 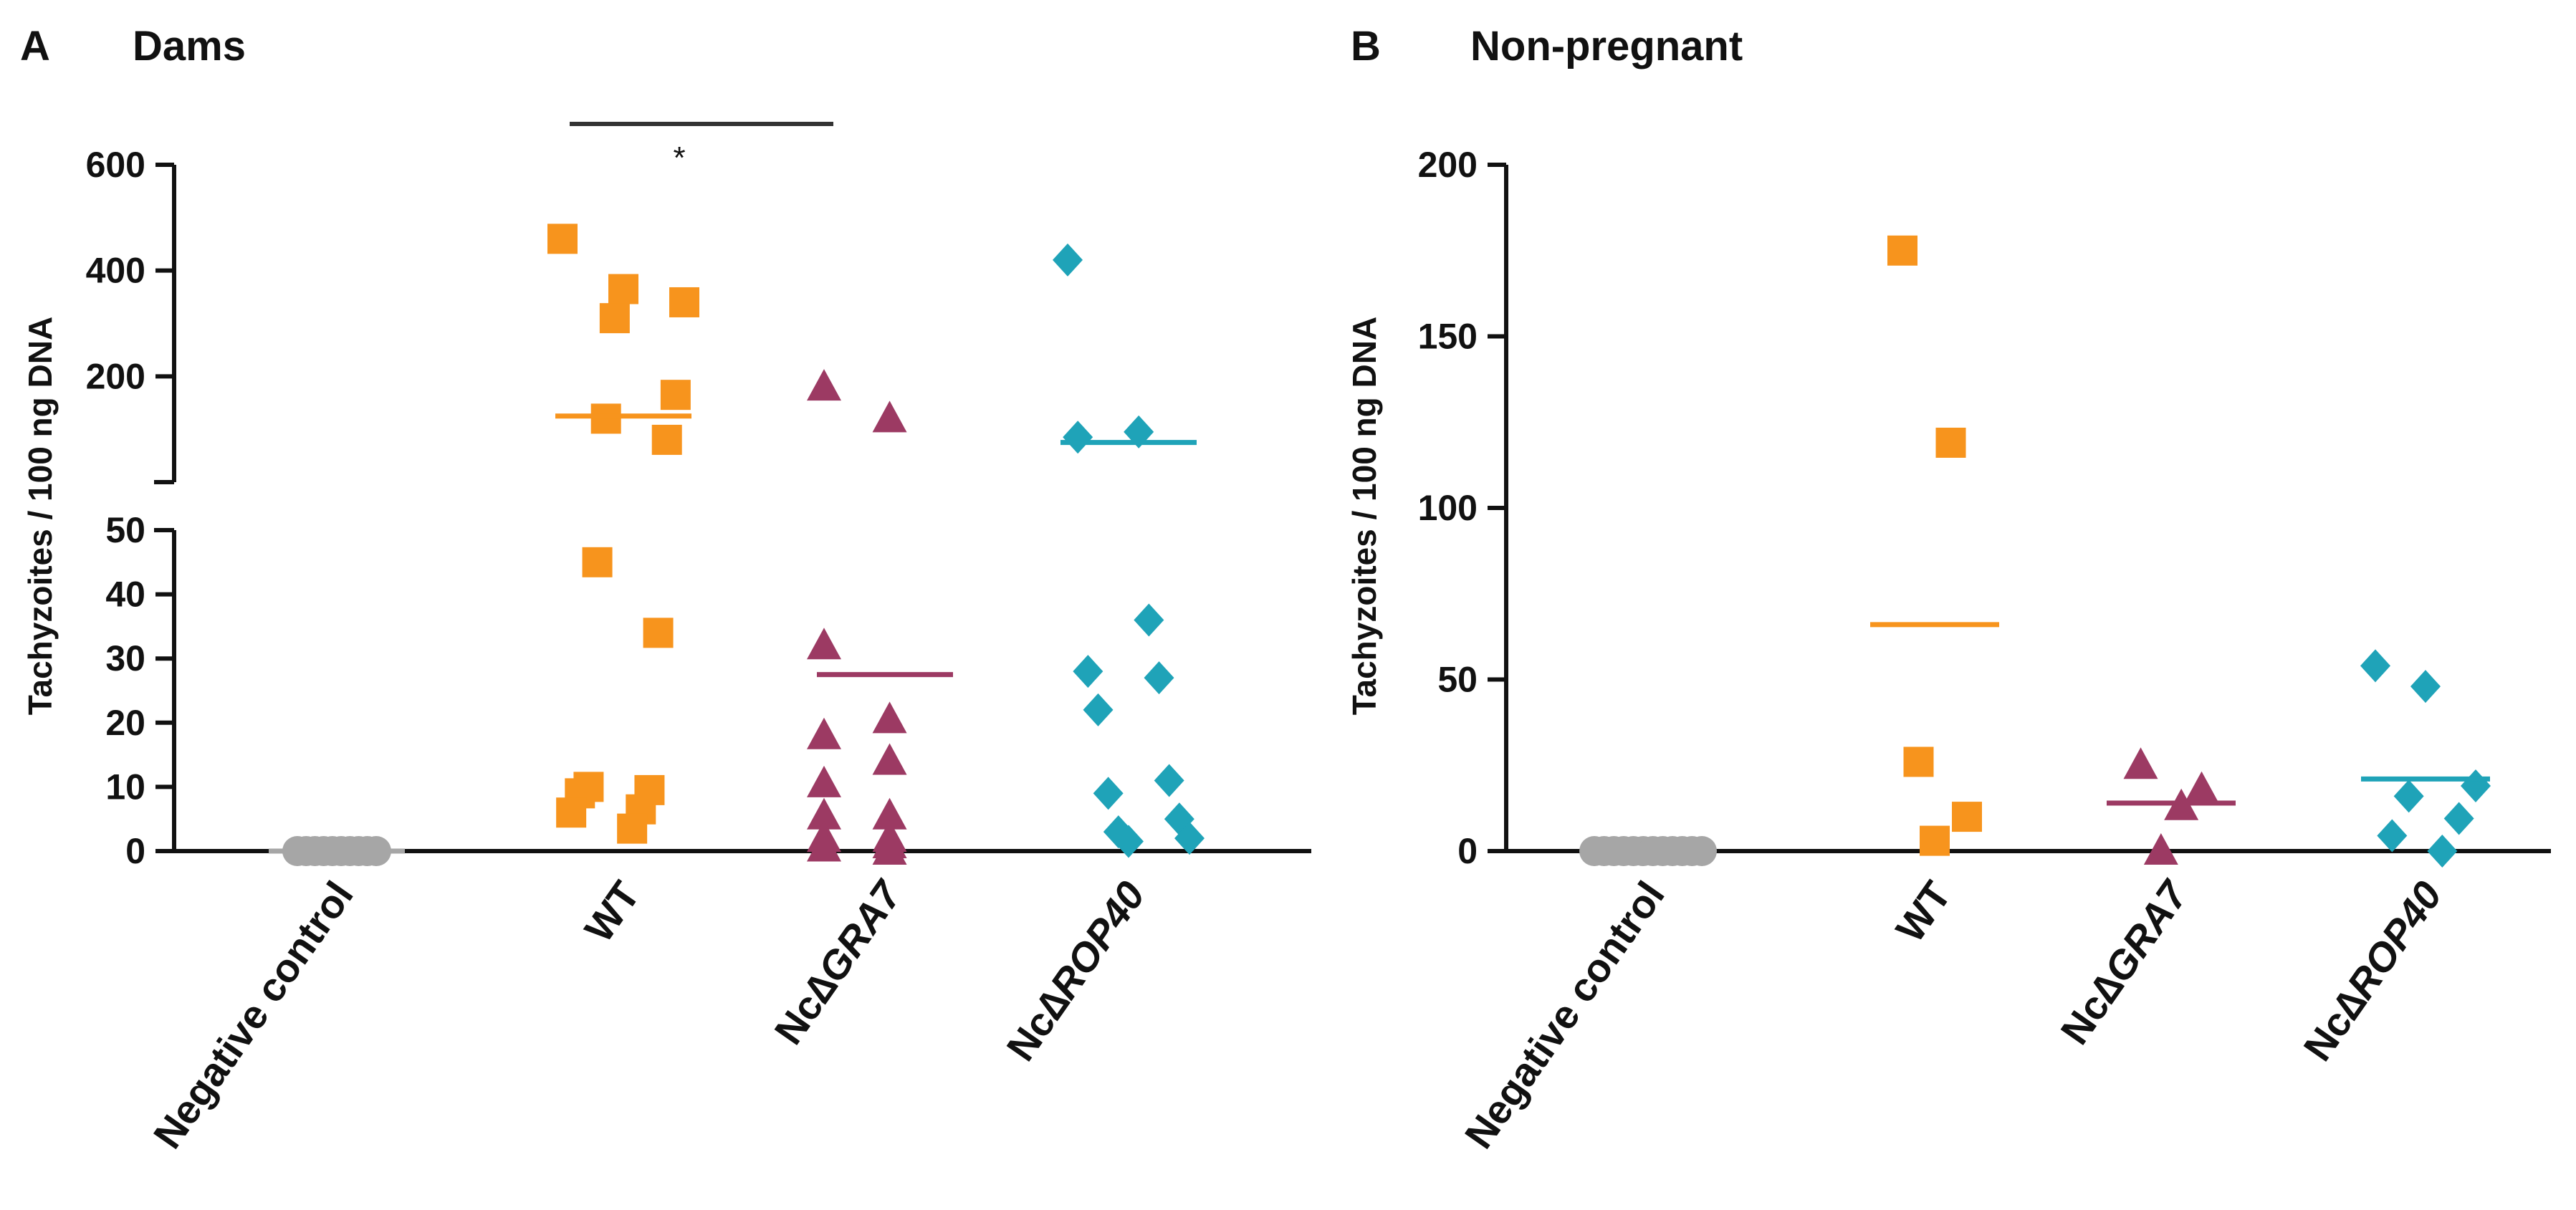 What do you see at coordinates (116, 165) in the screenshot?
I see `y-tick-label: 600` at bounding box center [116, 165].